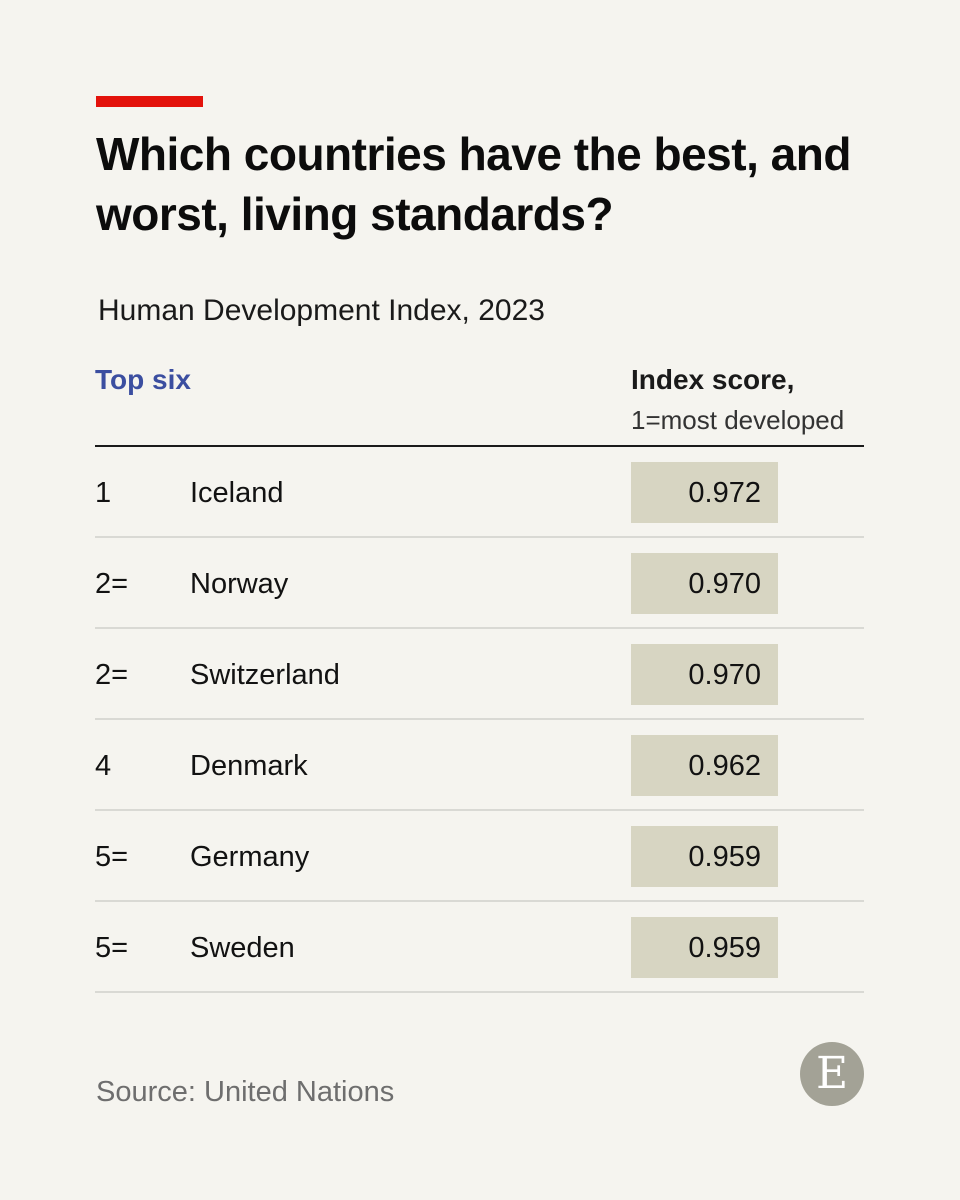 This screenshot has height=1200, width=960. Describe the element at coordinates (250, 857) in the screenshot. I see `country-label: Germany` at that location.